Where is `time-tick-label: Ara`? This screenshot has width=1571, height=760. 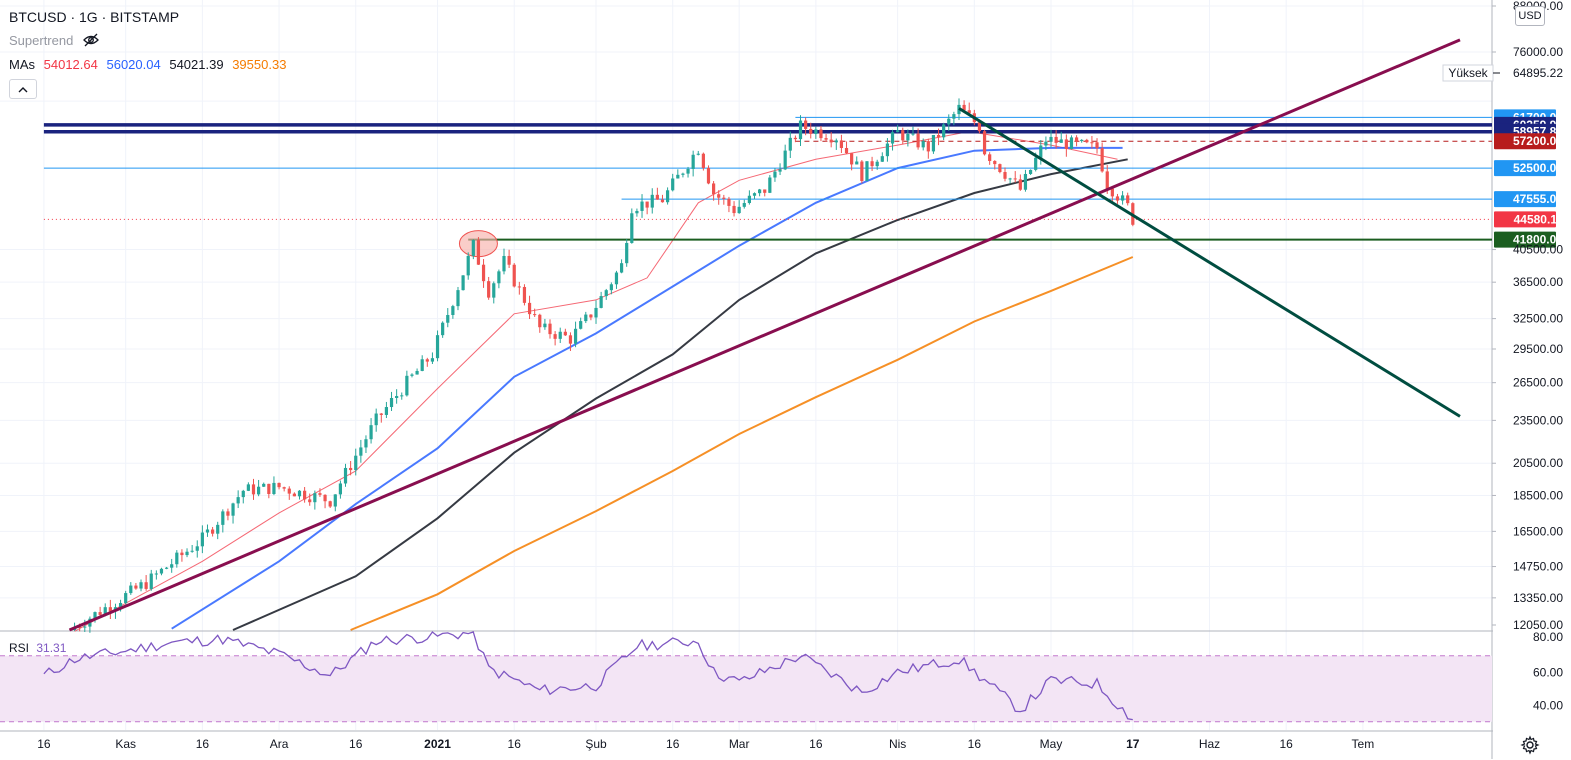 time-tick-label: Ara is located at coordinates (279, 744).